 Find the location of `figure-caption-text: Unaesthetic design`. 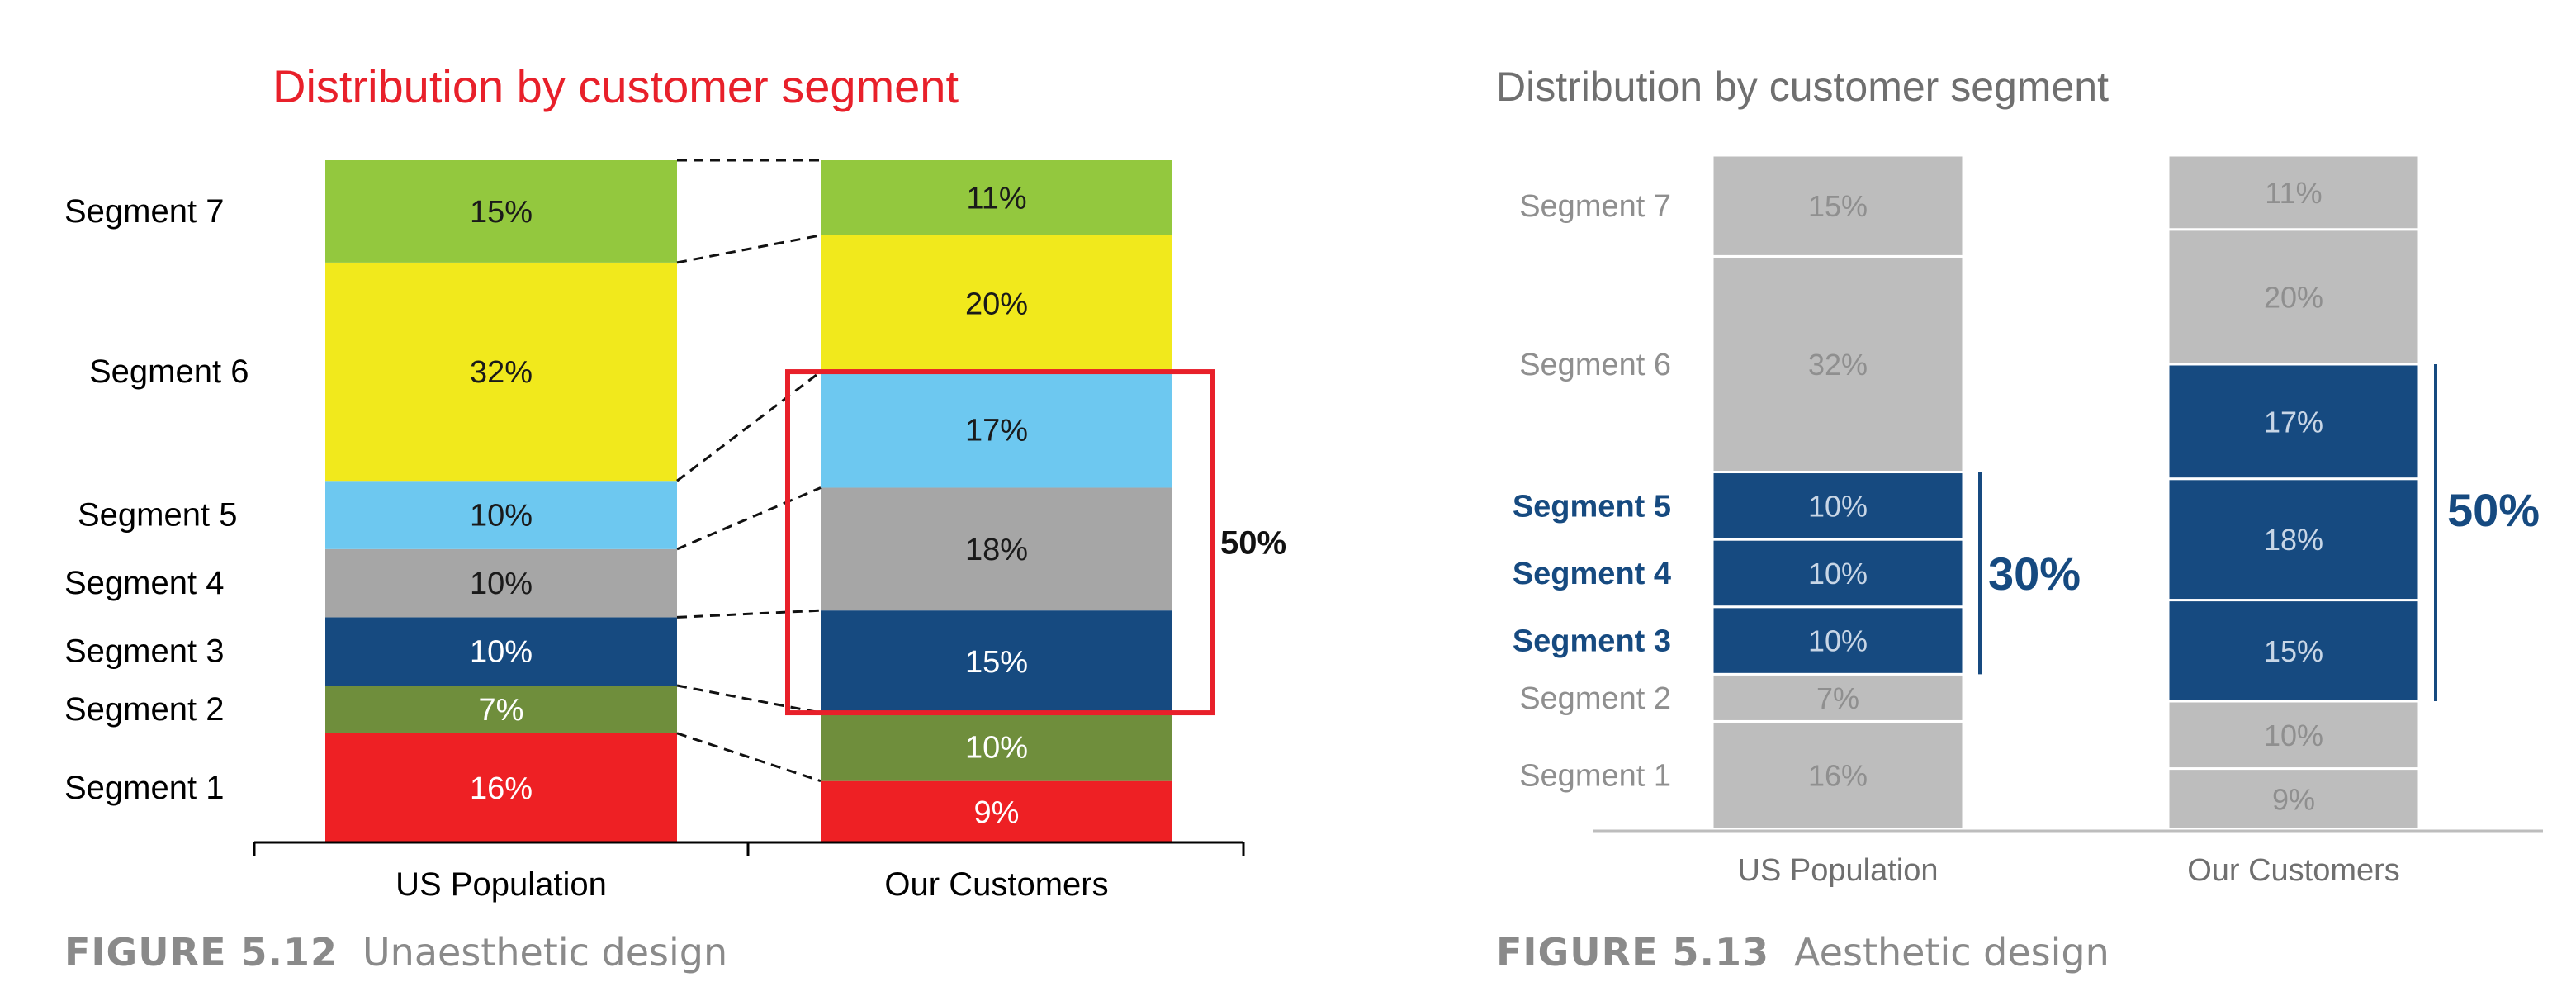

figure-caption-text: Unaesthetic design is located at coordinates (545, 952).